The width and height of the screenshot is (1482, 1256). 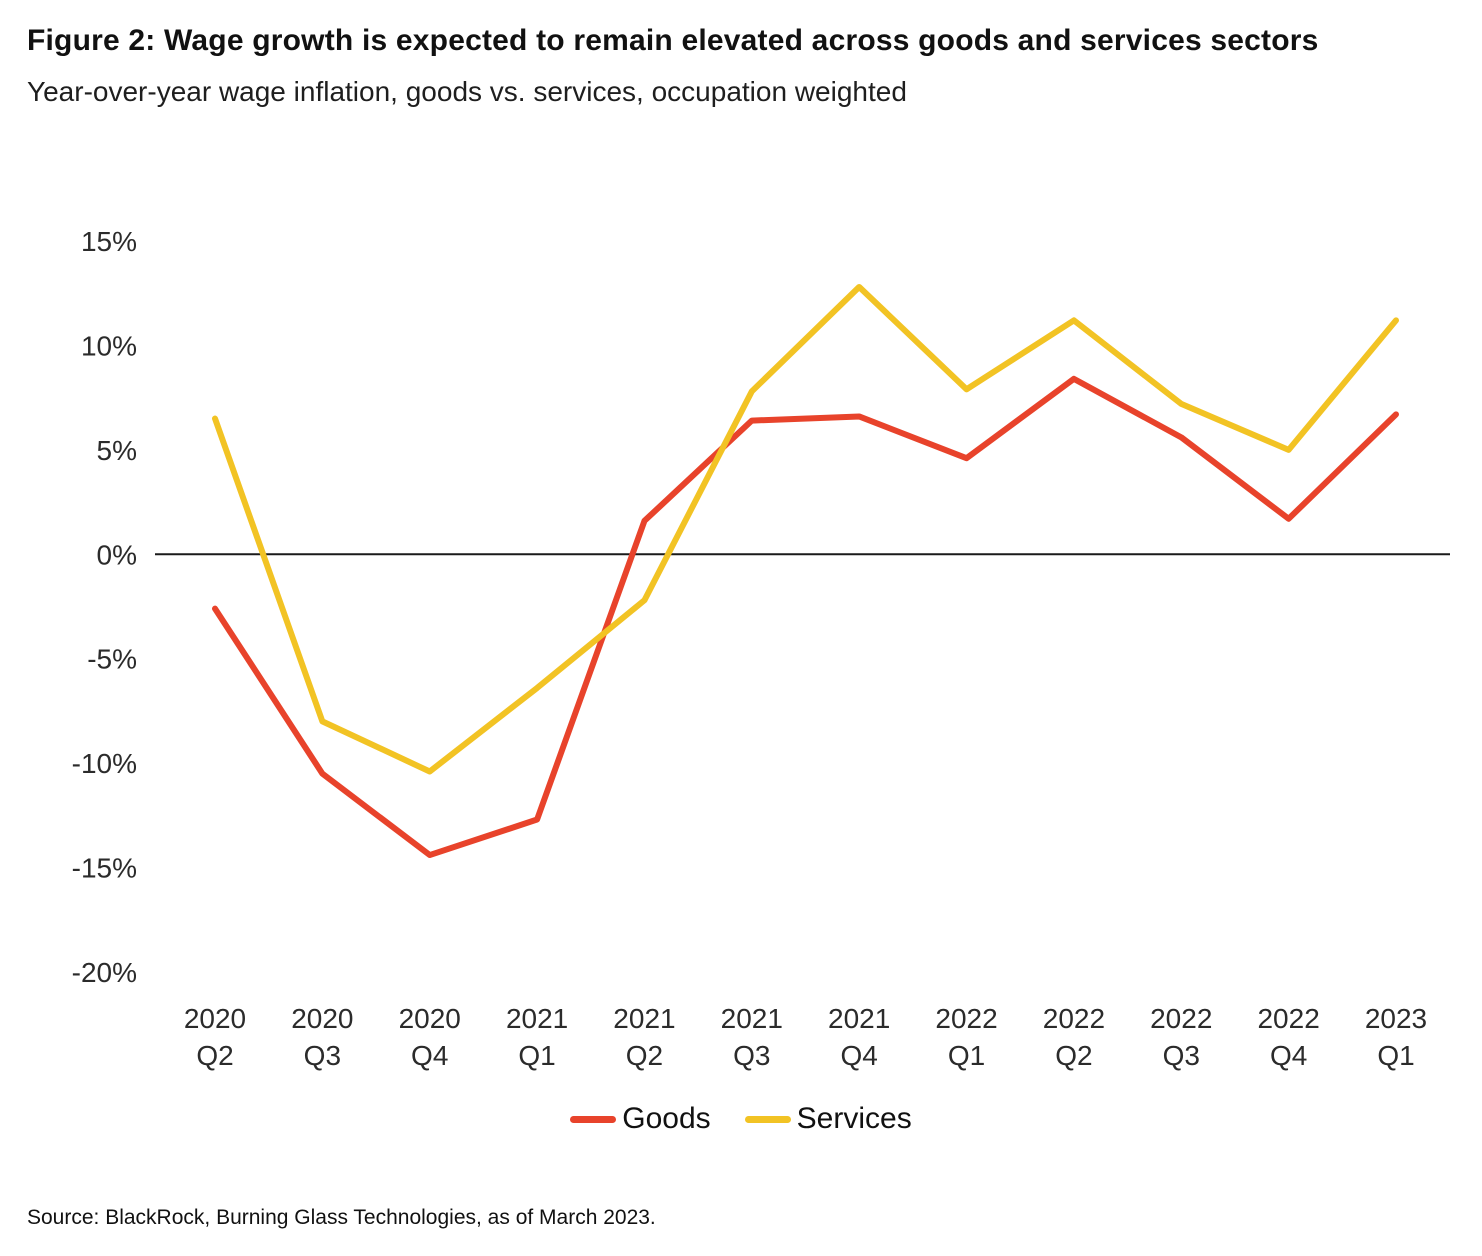 What do you see at coordinates (104, 868) in the screenshot?
I see `y-tick-label: -15%` at bounding box center [104, 868].